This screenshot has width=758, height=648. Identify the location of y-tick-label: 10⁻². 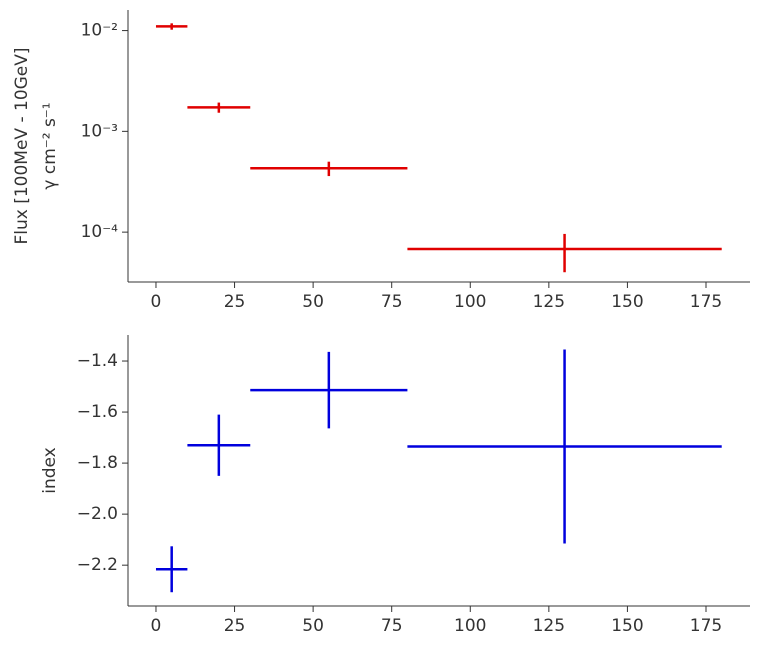
(99, 31).